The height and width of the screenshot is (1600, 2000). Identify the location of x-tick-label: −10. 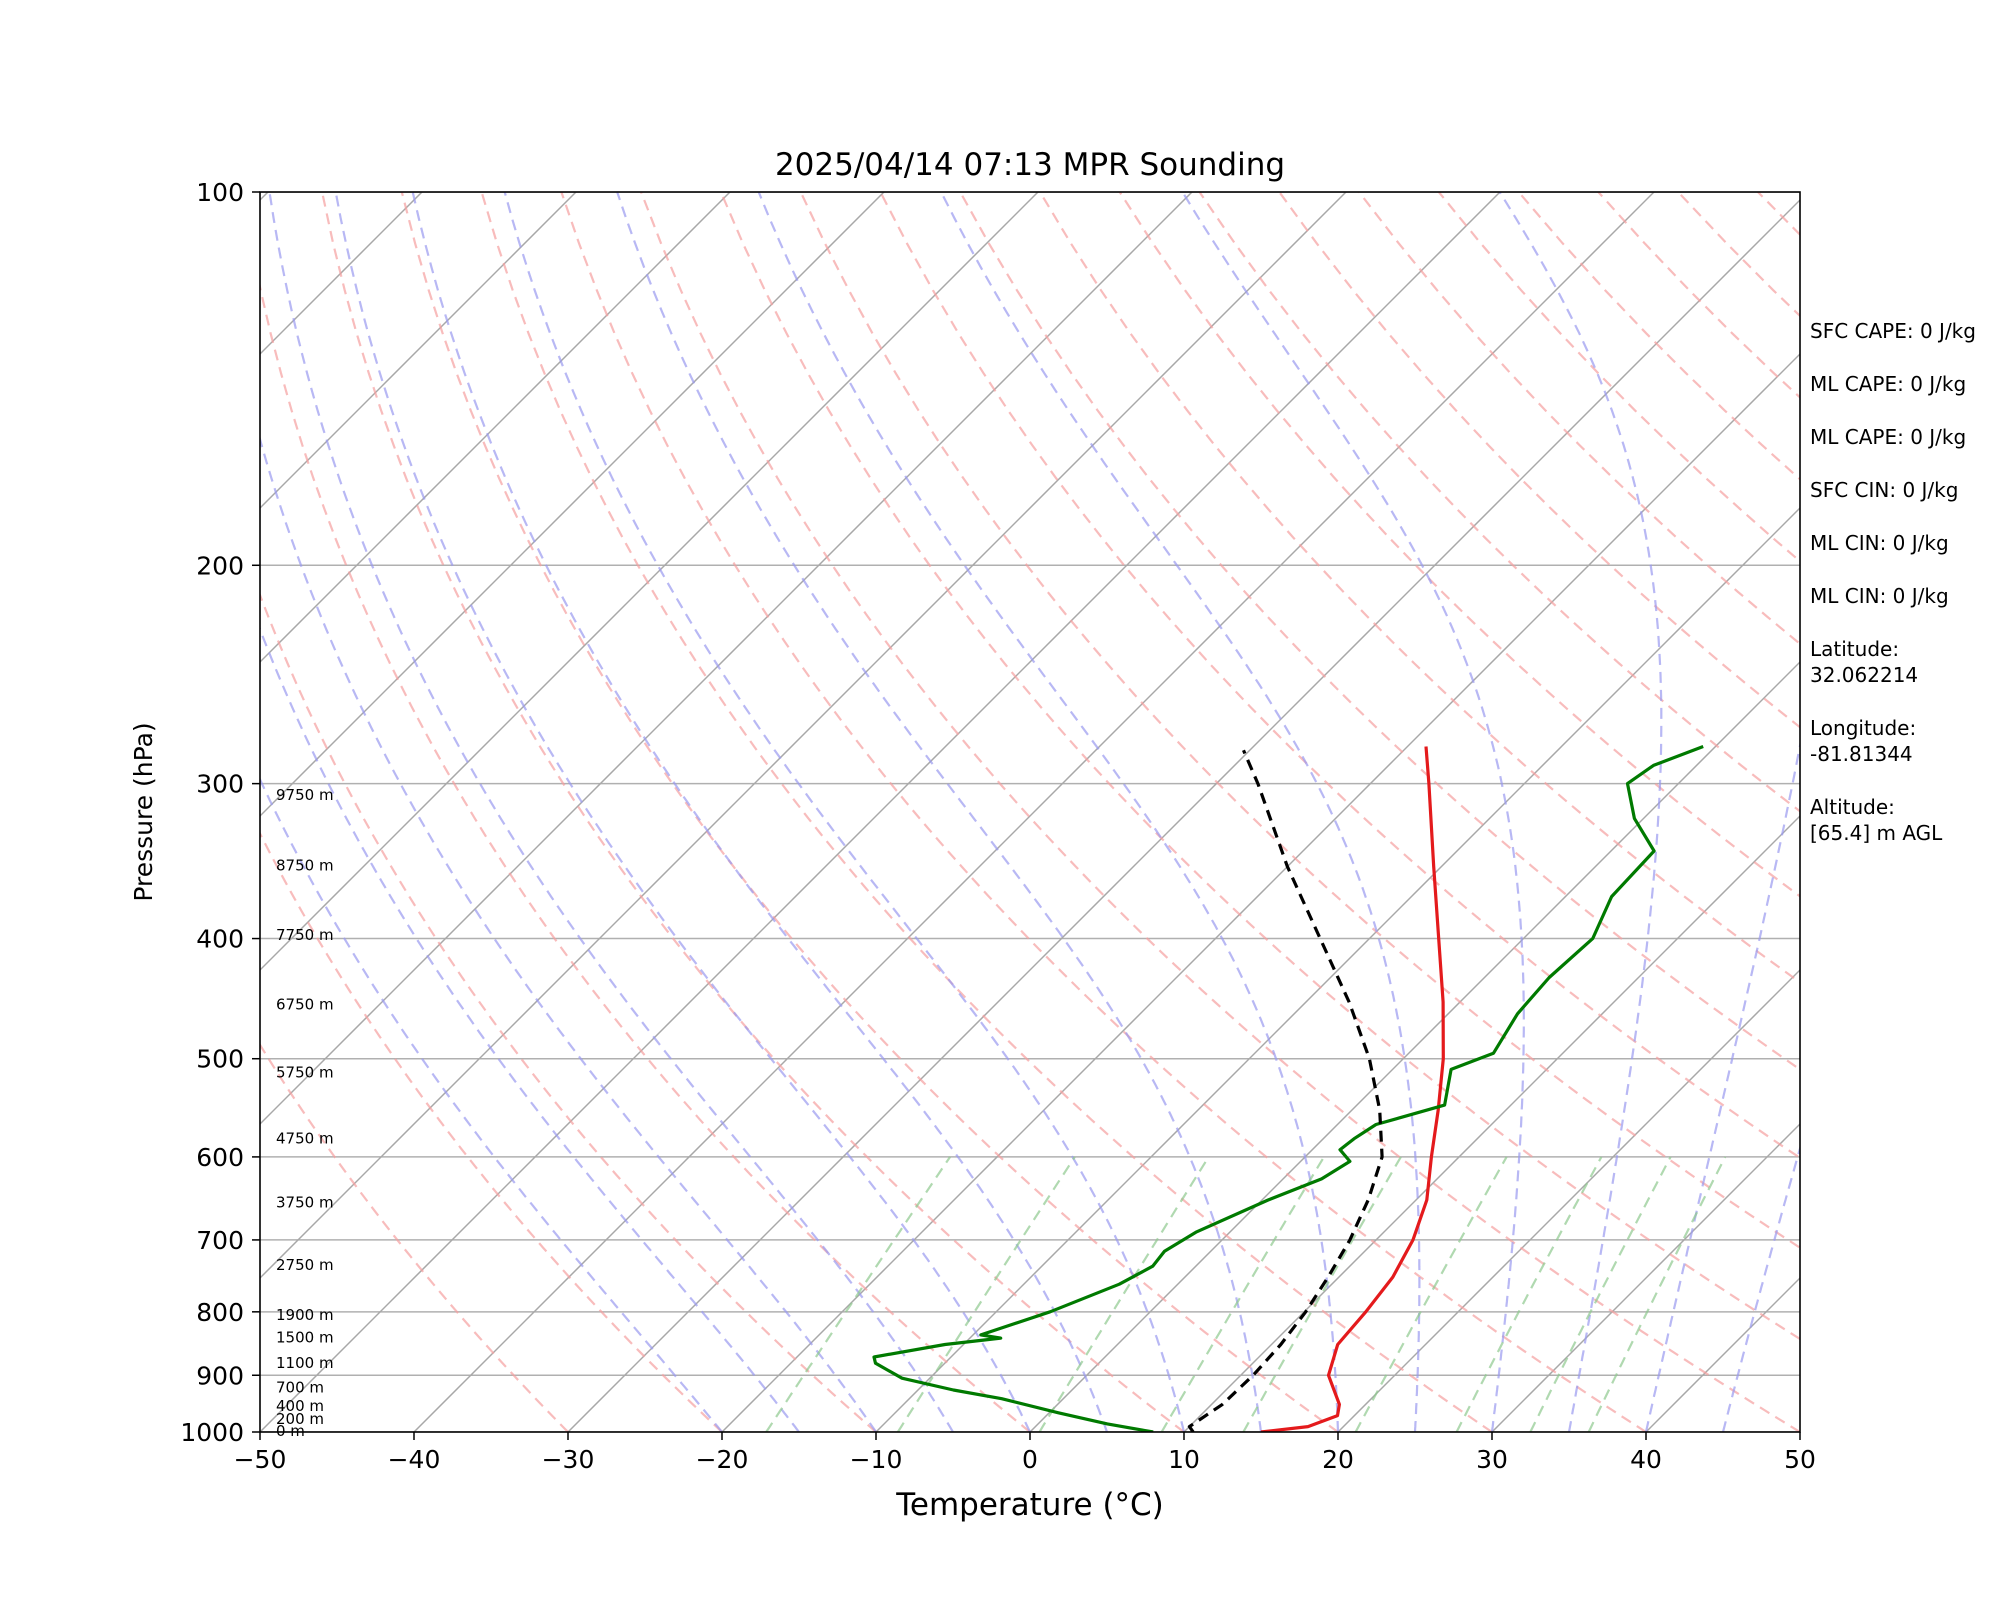
(876, 1459).